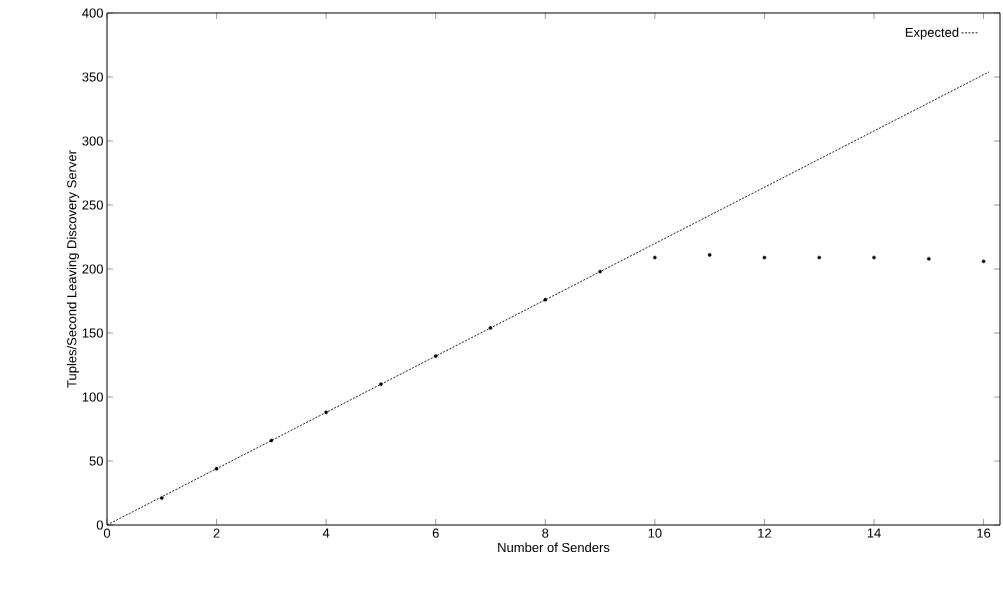  I want to click on y-axis-title: Tuples/Second Leaving Discovery Server, so click(72, 269).